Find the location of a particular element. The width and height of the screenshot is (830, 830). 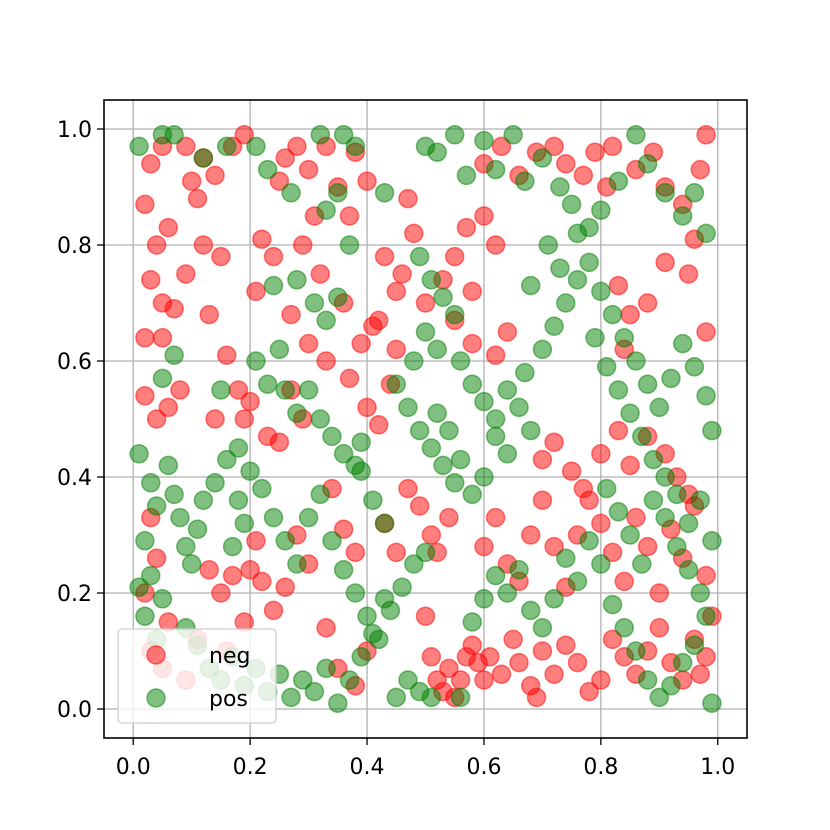

y-tick-label: 0.0 is located at coordinates (74, 710).